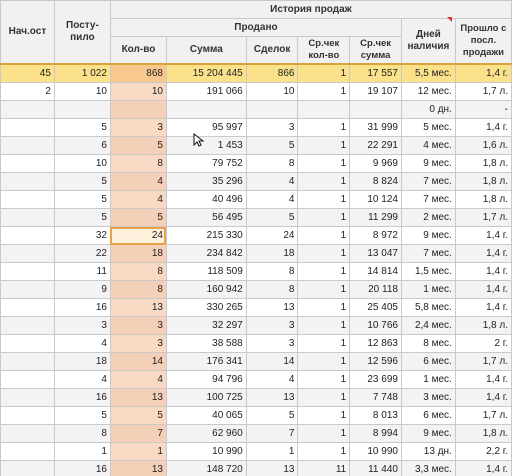 This screenshot has width=512, height=476. I want to click on since-last-sale-cell: -, so click(483, 109).